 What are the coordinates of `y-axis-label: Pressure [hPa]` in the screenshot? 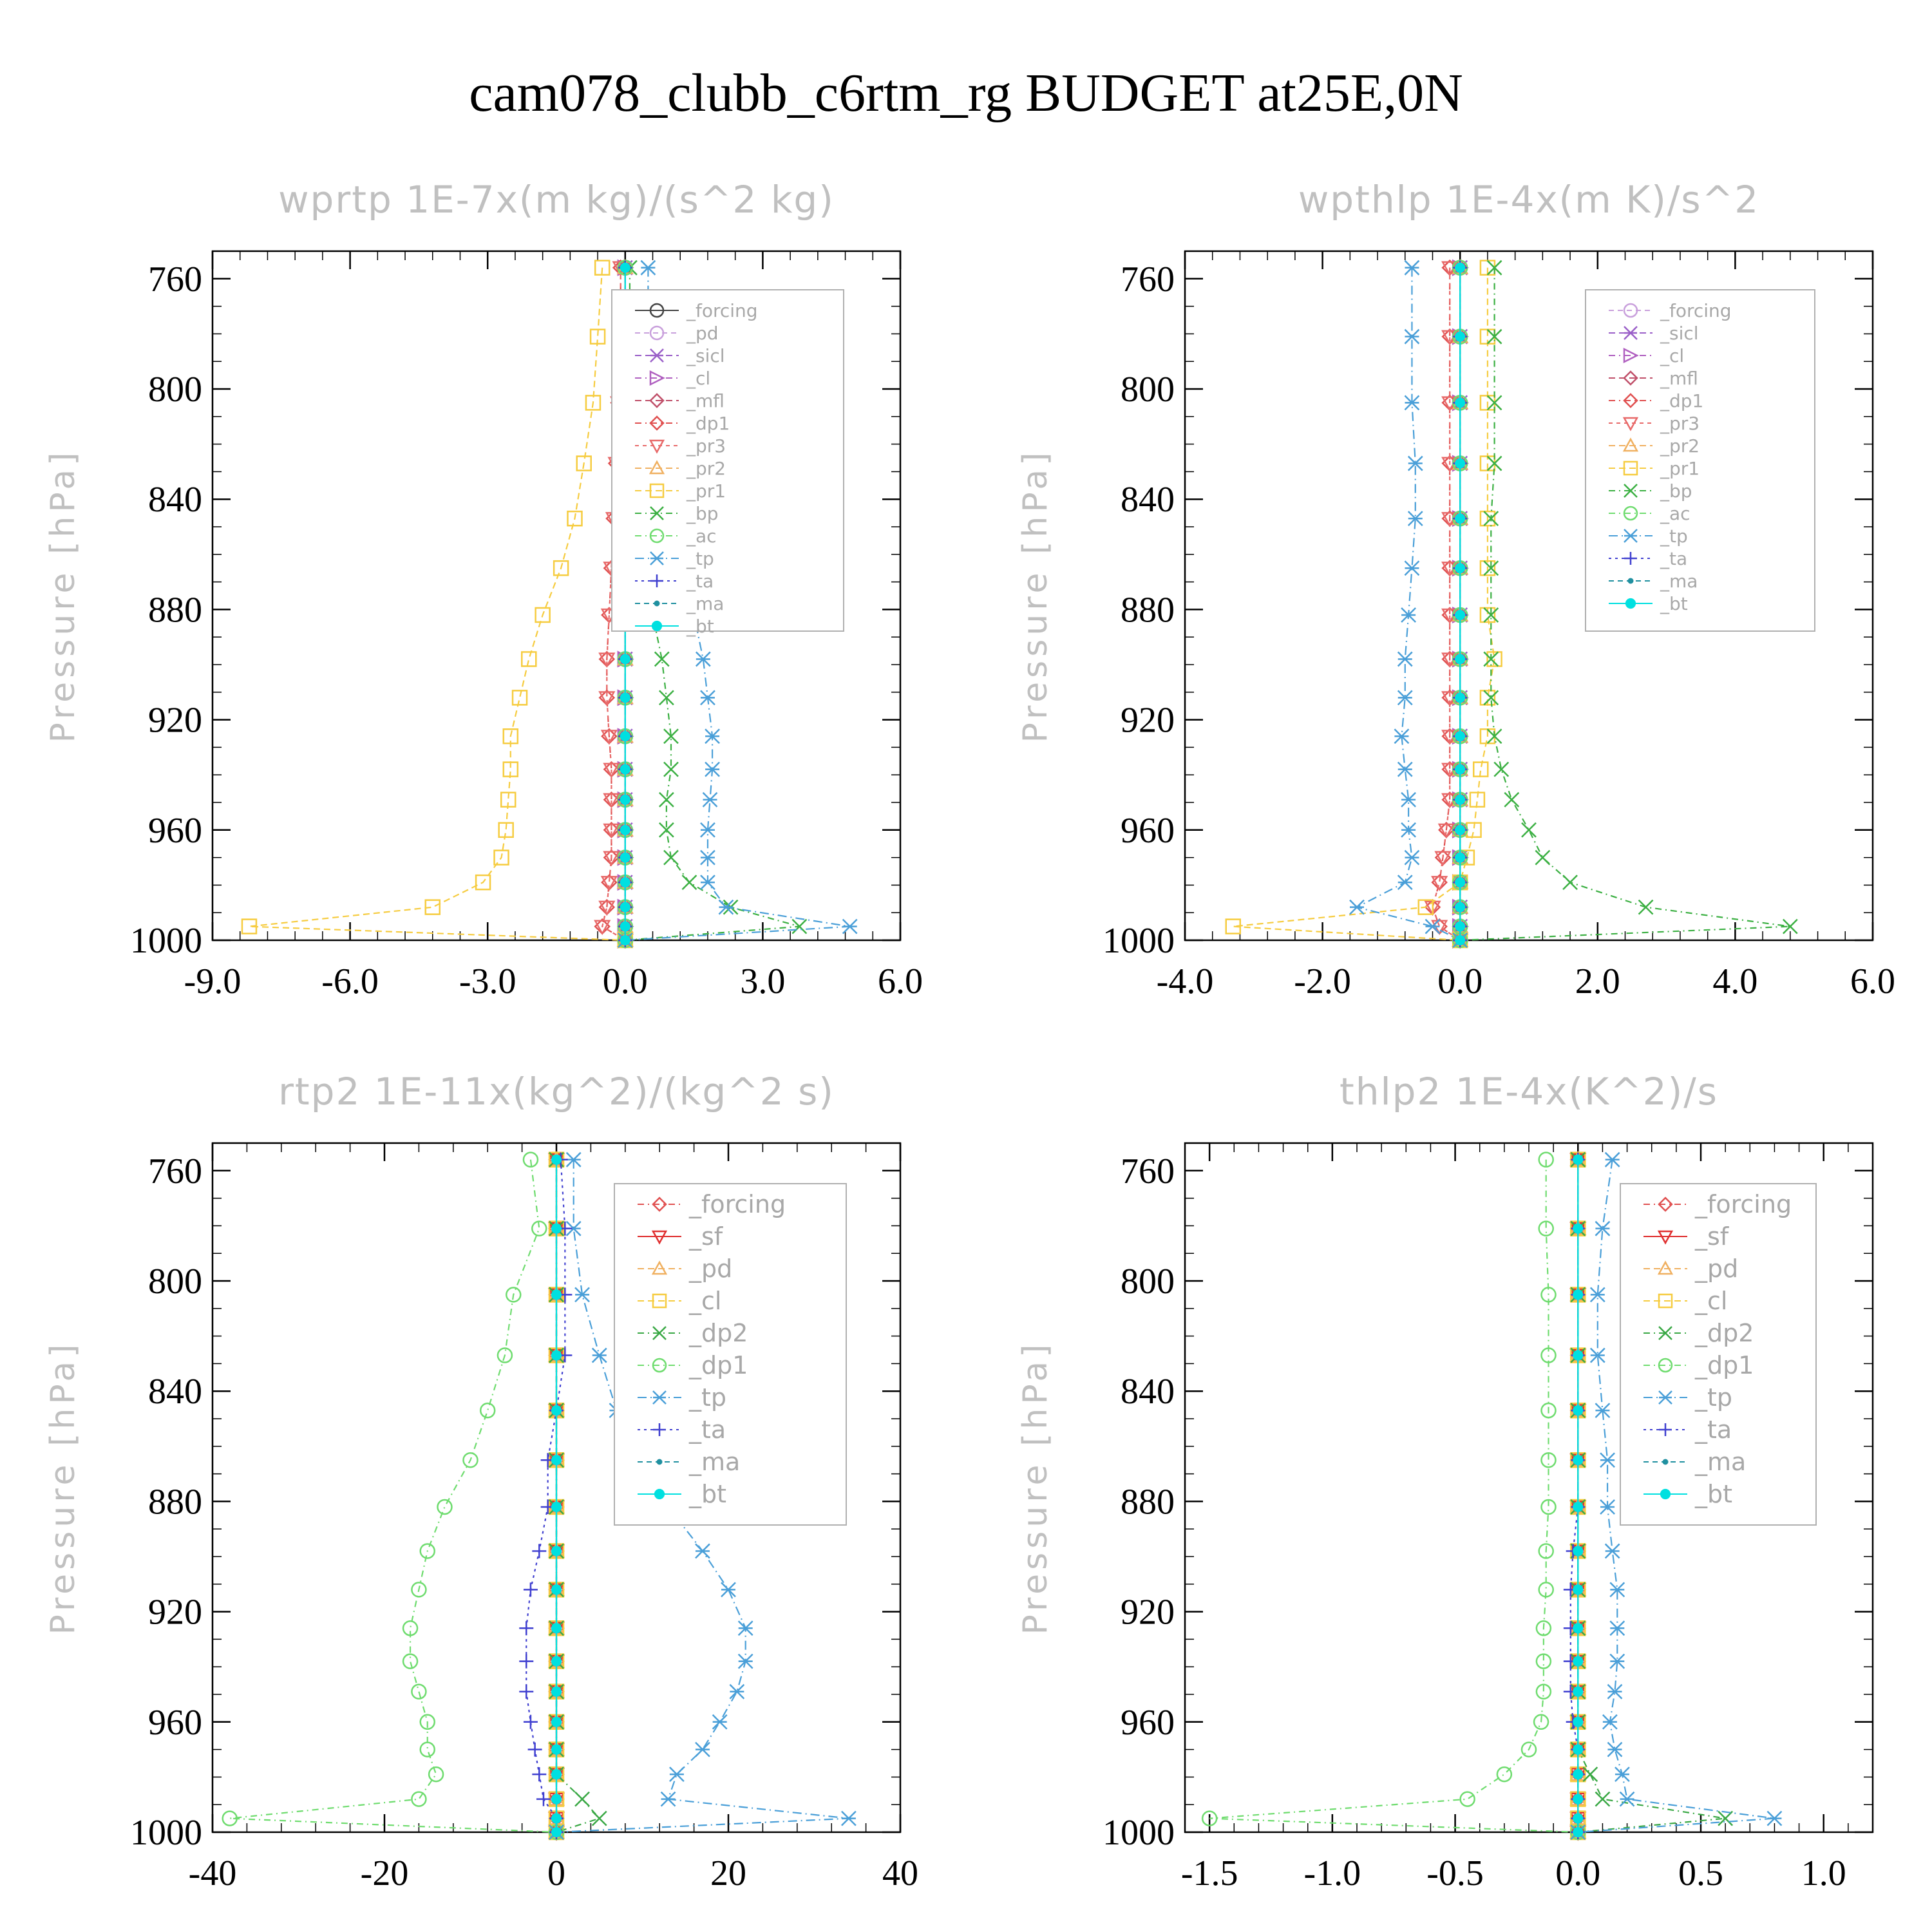 It's located at (63, 1488).